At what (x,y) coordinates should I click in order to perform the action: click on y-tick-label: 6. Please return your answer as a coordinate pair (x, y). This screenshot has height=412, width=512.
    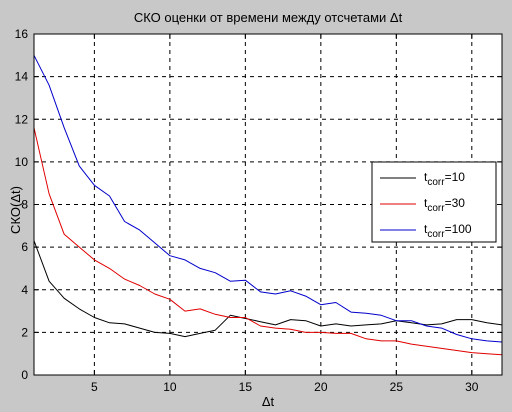
    Looking at the image, I should click on (24, 247).